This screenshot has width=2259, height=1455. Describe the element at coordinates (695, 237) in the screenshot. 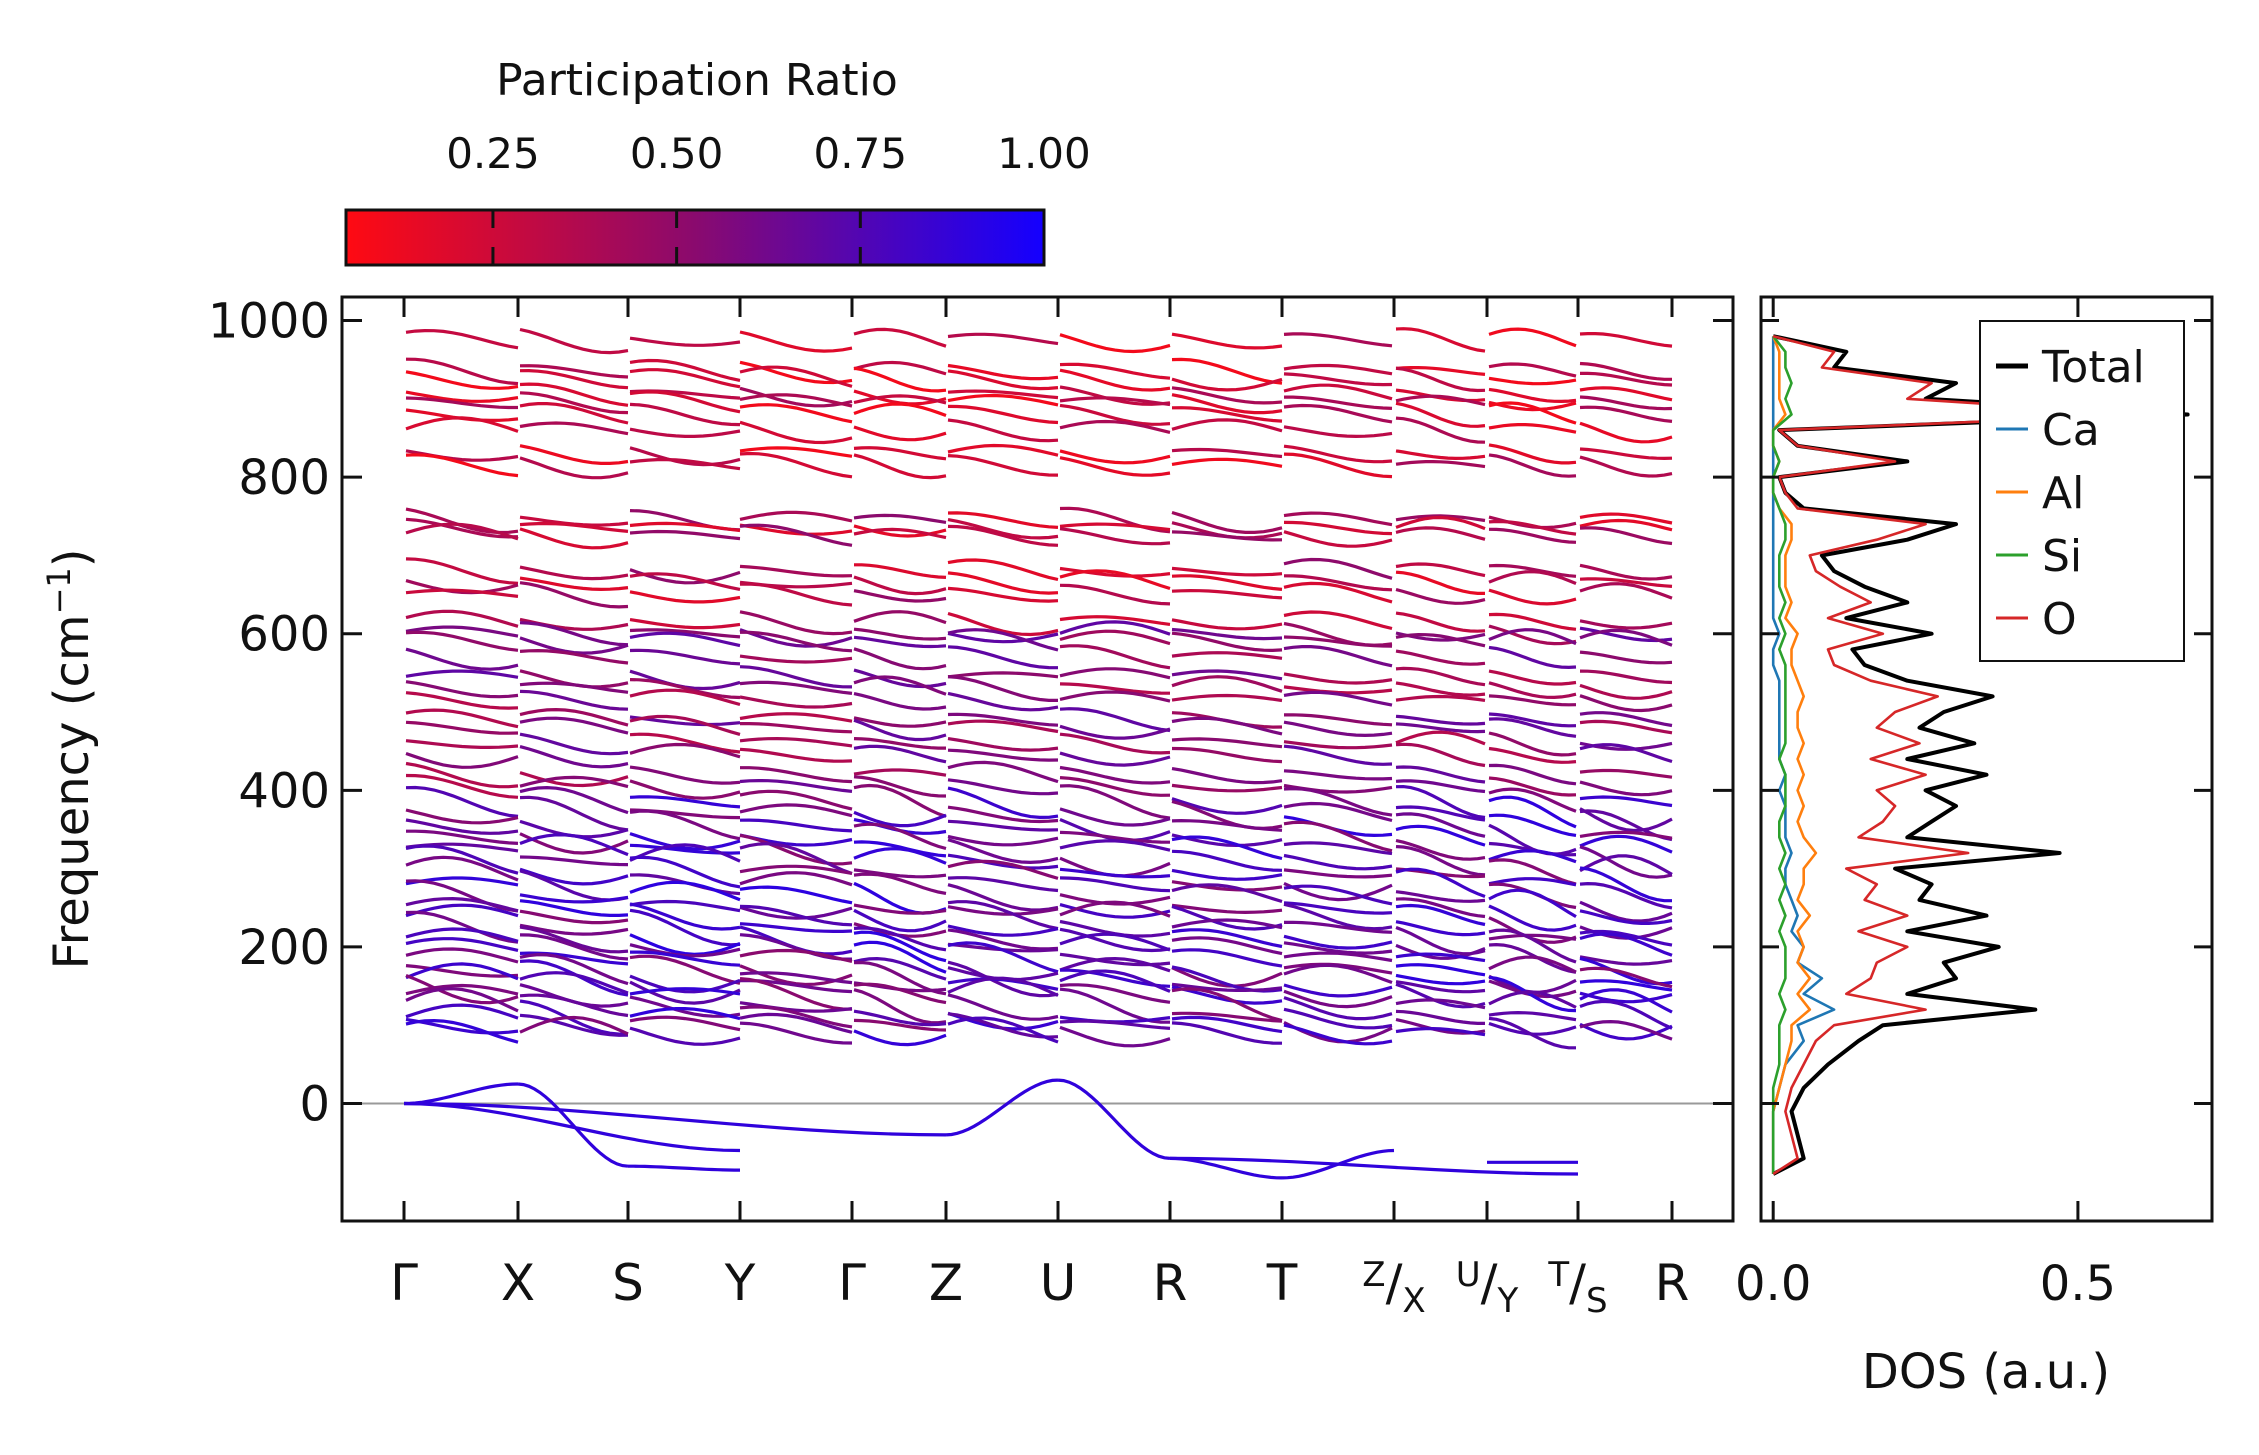

I see `colorbar-gradient` at that location.